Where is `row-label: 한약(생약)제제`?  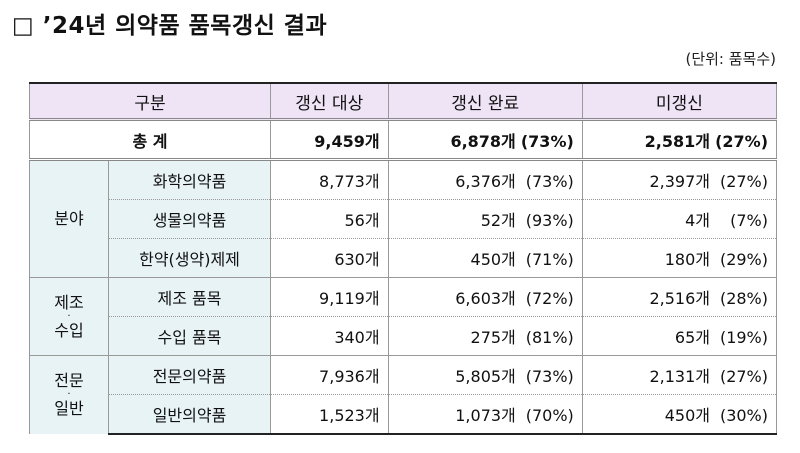 row-label: 한약(생약)제제 is located at coordinates (189, 258).